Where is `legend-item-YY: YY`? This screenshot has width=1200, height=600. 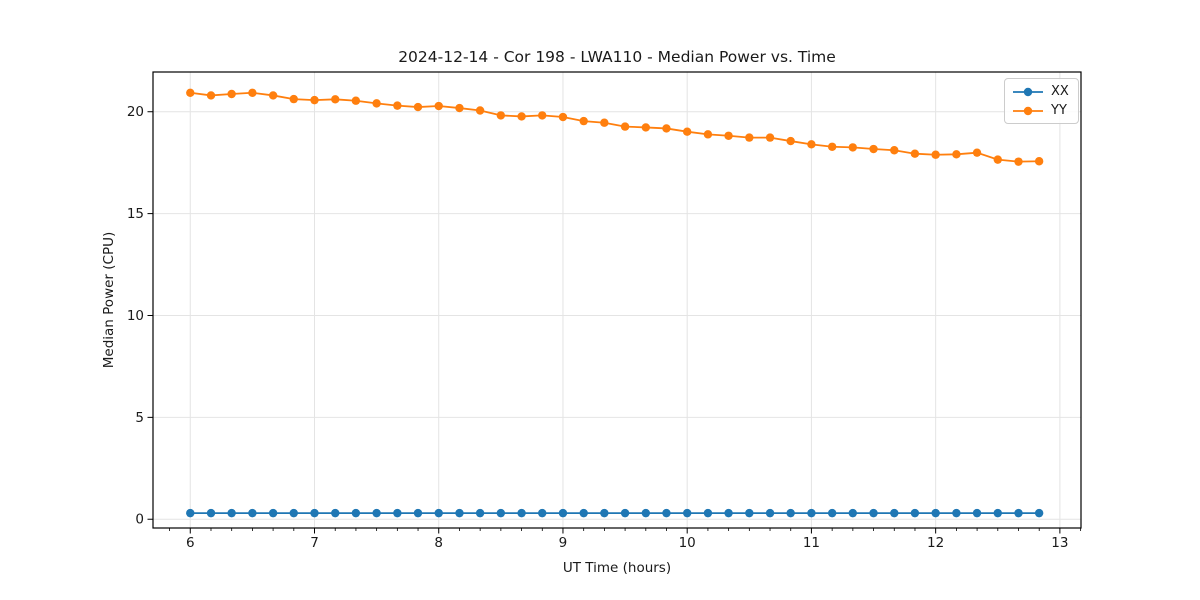
legend-item-YY: YY is located at coordinates (1040, 110).